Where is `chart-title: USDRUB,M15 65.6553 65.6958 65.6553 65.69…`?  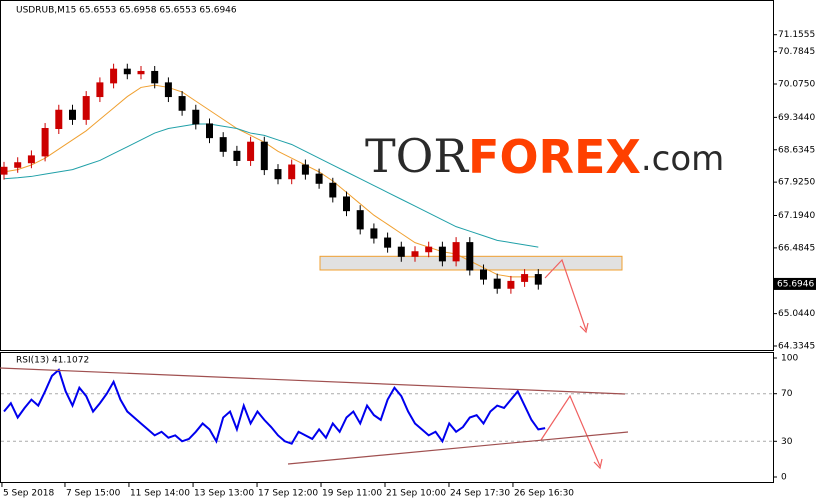 chart-title: USDRUB,M15 65.6553 65.6958 65.6553 65.69… is located at coordinates (126, 11).